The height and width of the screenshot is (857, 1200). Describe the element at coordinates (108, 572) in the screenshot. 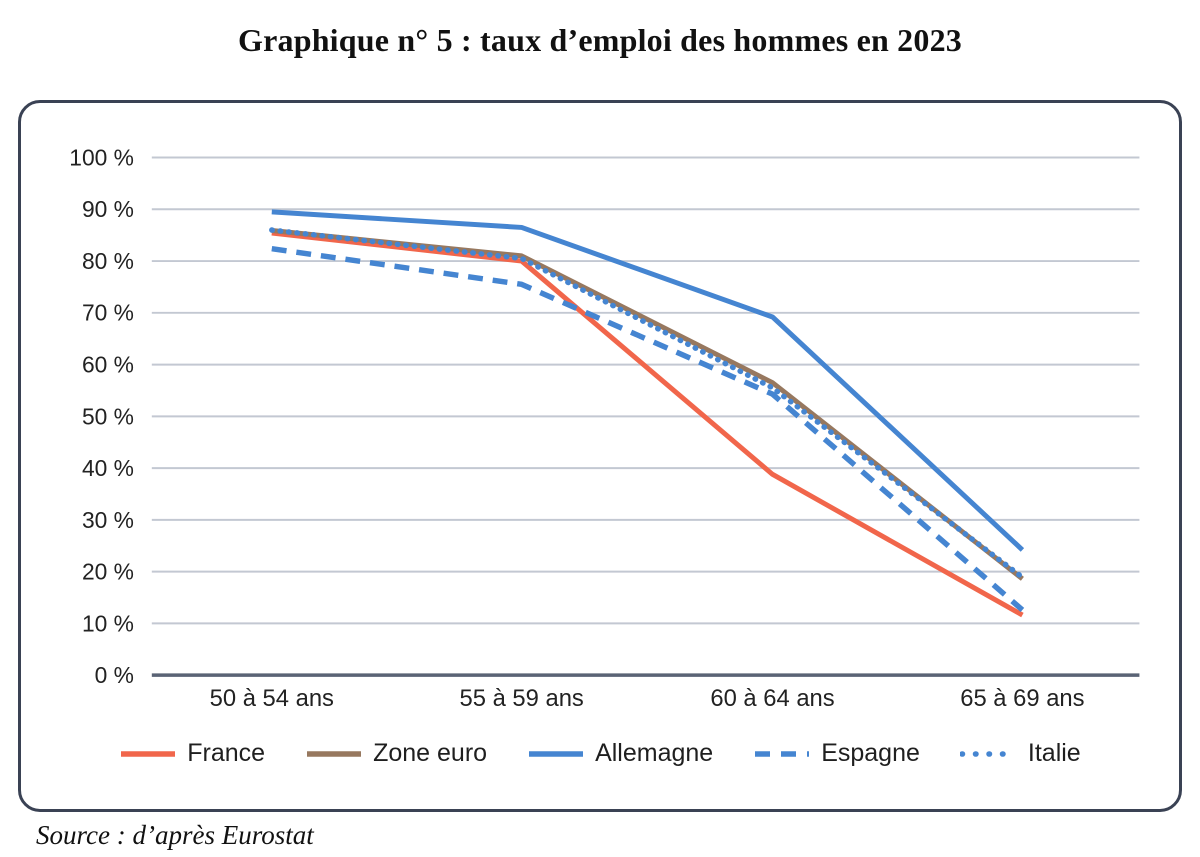

I see `y-tick-label: 20 %` at that location.